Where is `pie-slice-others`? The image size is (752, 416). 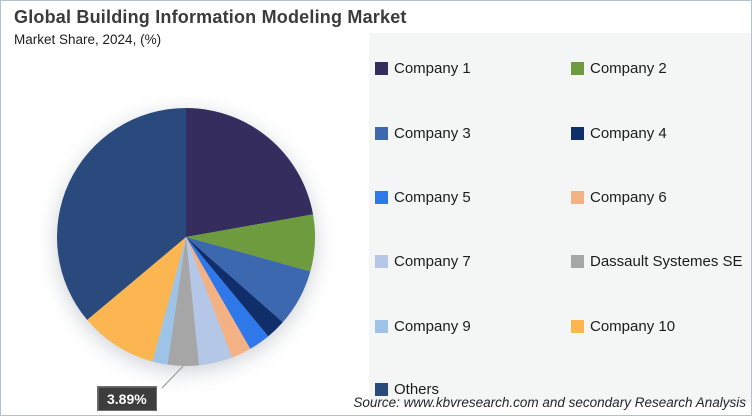
pie-slice-others is located at coordinates (121, 213).